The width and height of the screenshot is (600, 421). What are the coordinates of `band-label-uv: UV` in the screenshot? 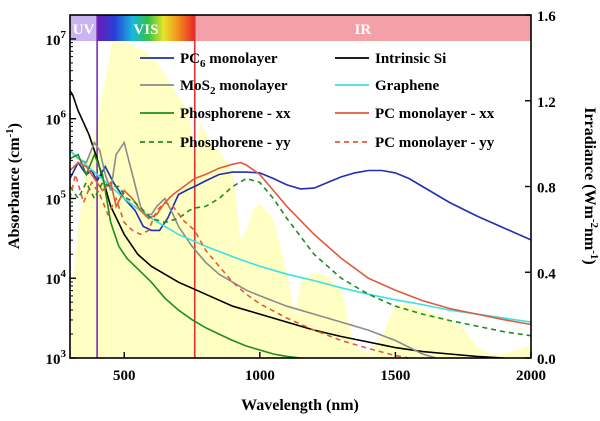 It's located at (84, 30).